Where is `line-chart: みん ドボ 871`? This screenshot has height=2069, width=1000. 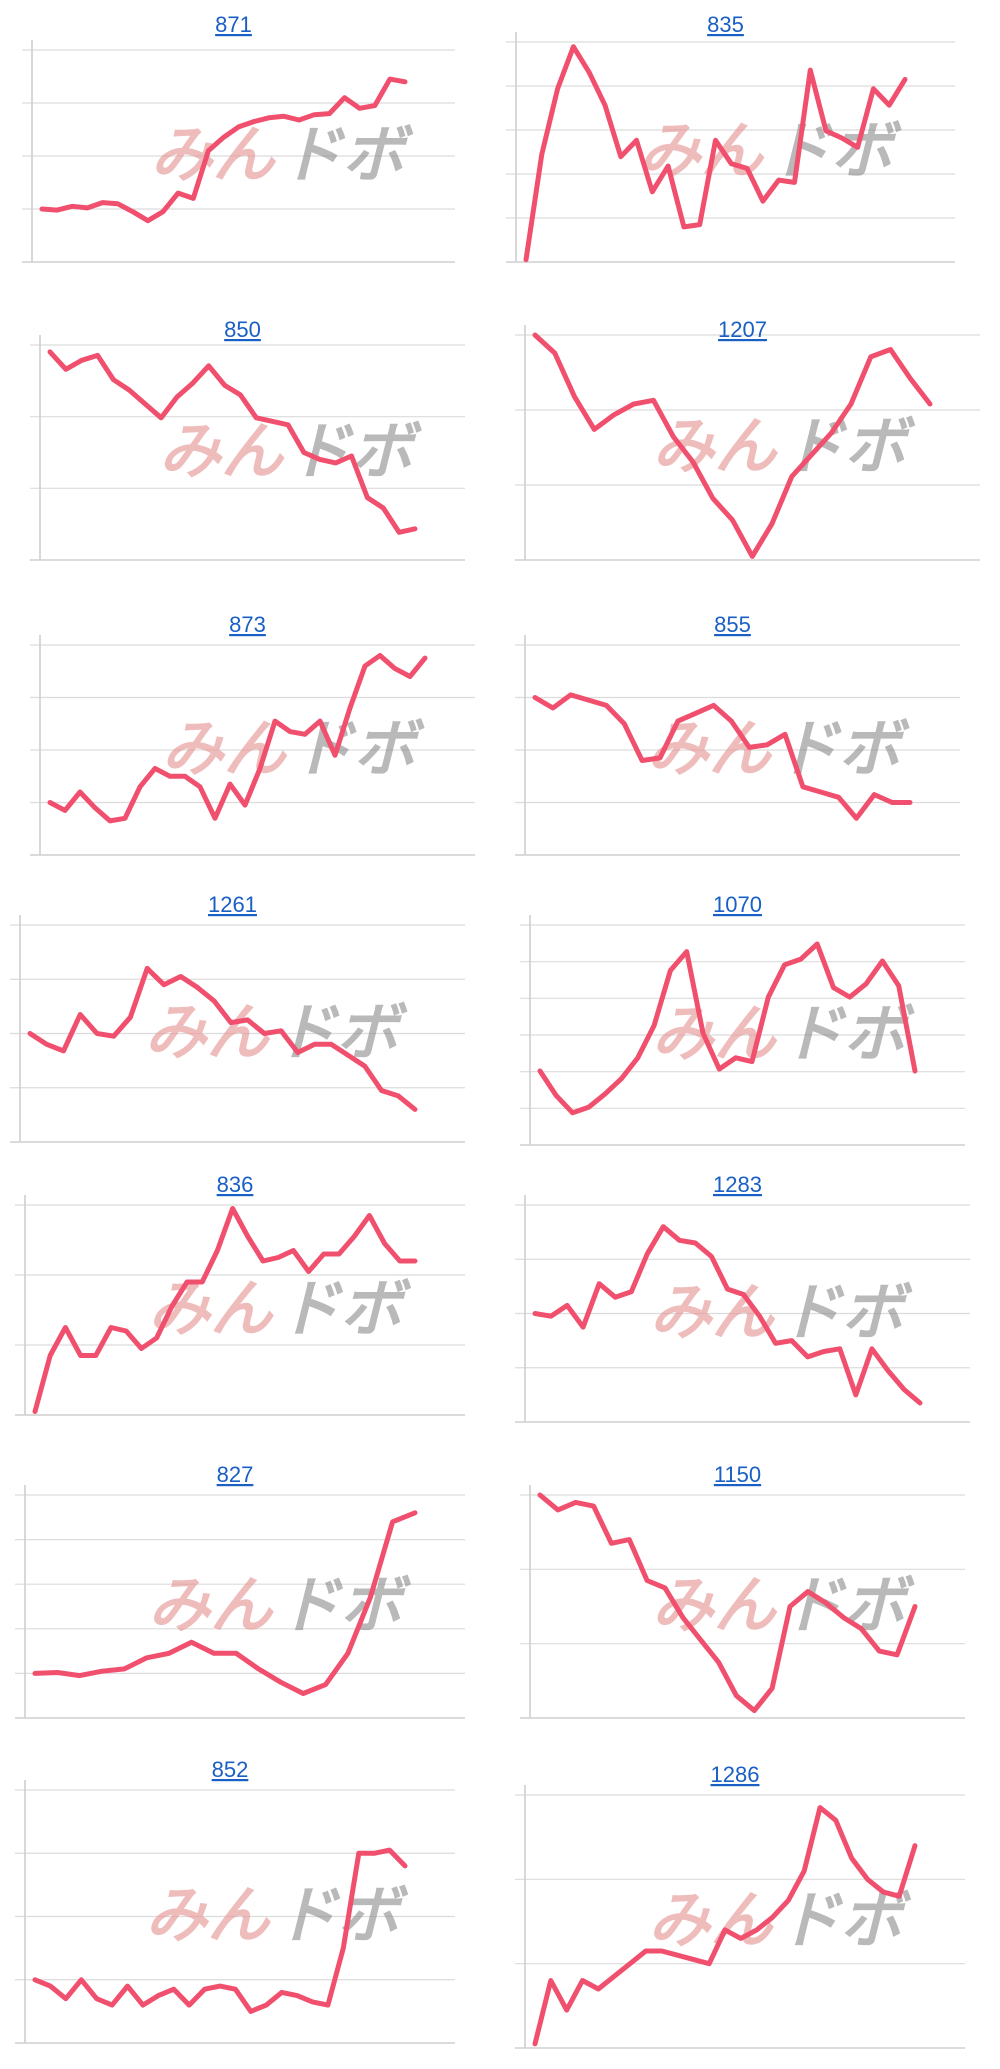
line-chart: みん ドボ 871 is located at coordinates (238, 137).